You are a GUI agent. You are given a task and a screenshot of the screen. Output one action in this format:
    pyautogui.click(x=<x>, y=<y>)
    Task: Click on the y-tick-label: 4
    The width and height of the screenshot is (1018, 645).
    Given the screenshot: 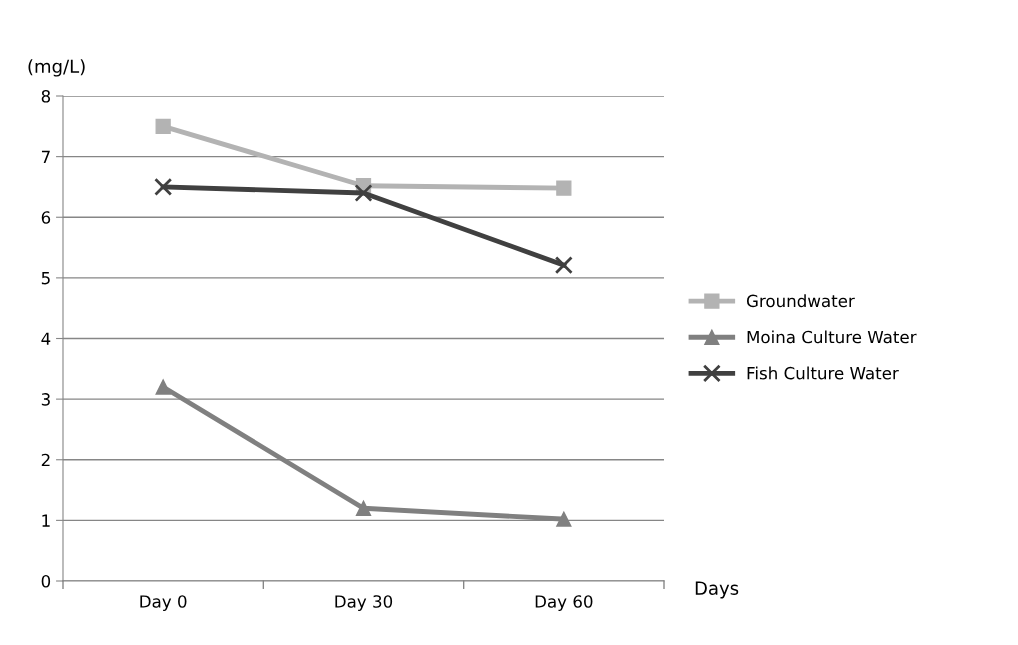 What is the action you would take?
    pyautogui.click(x=46, y=338)
    